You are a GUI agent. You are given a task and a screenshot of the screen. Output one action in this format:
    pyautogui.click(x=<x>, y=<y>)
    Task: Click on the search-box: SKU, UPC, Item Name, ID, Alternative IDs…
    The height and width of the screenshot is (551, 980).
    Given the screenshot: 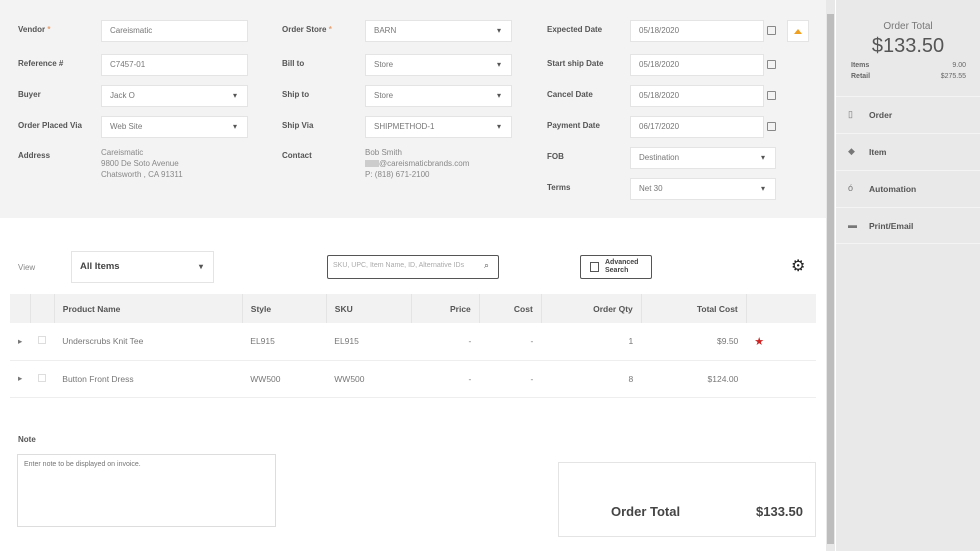 What is the action you would take?
    pyautogui.click(x=413, y=267)
    